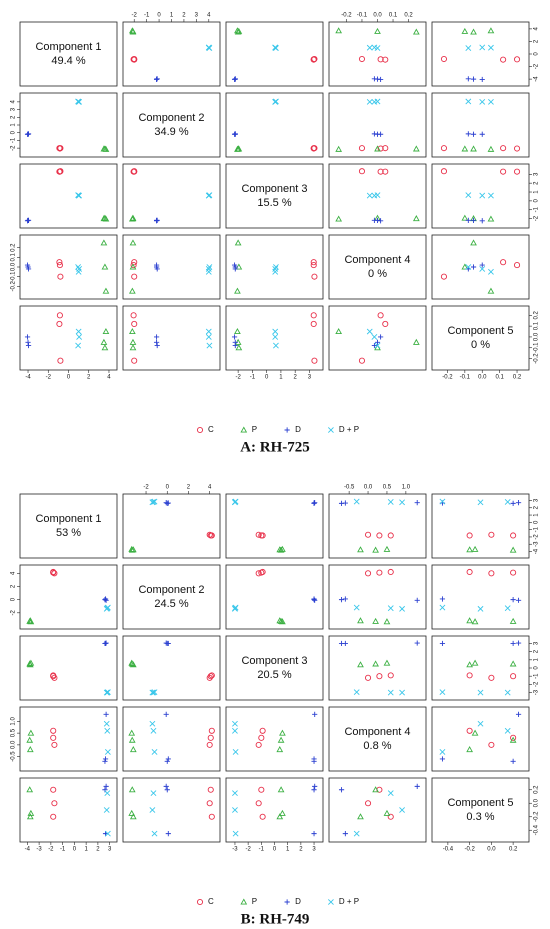 Image resolution: width=550 pixels, height=929 pixels. What do you see at coordinates (63, 850) in the screenshot?
I see `x-tick-label: -1` at bounding box center [63, 850].